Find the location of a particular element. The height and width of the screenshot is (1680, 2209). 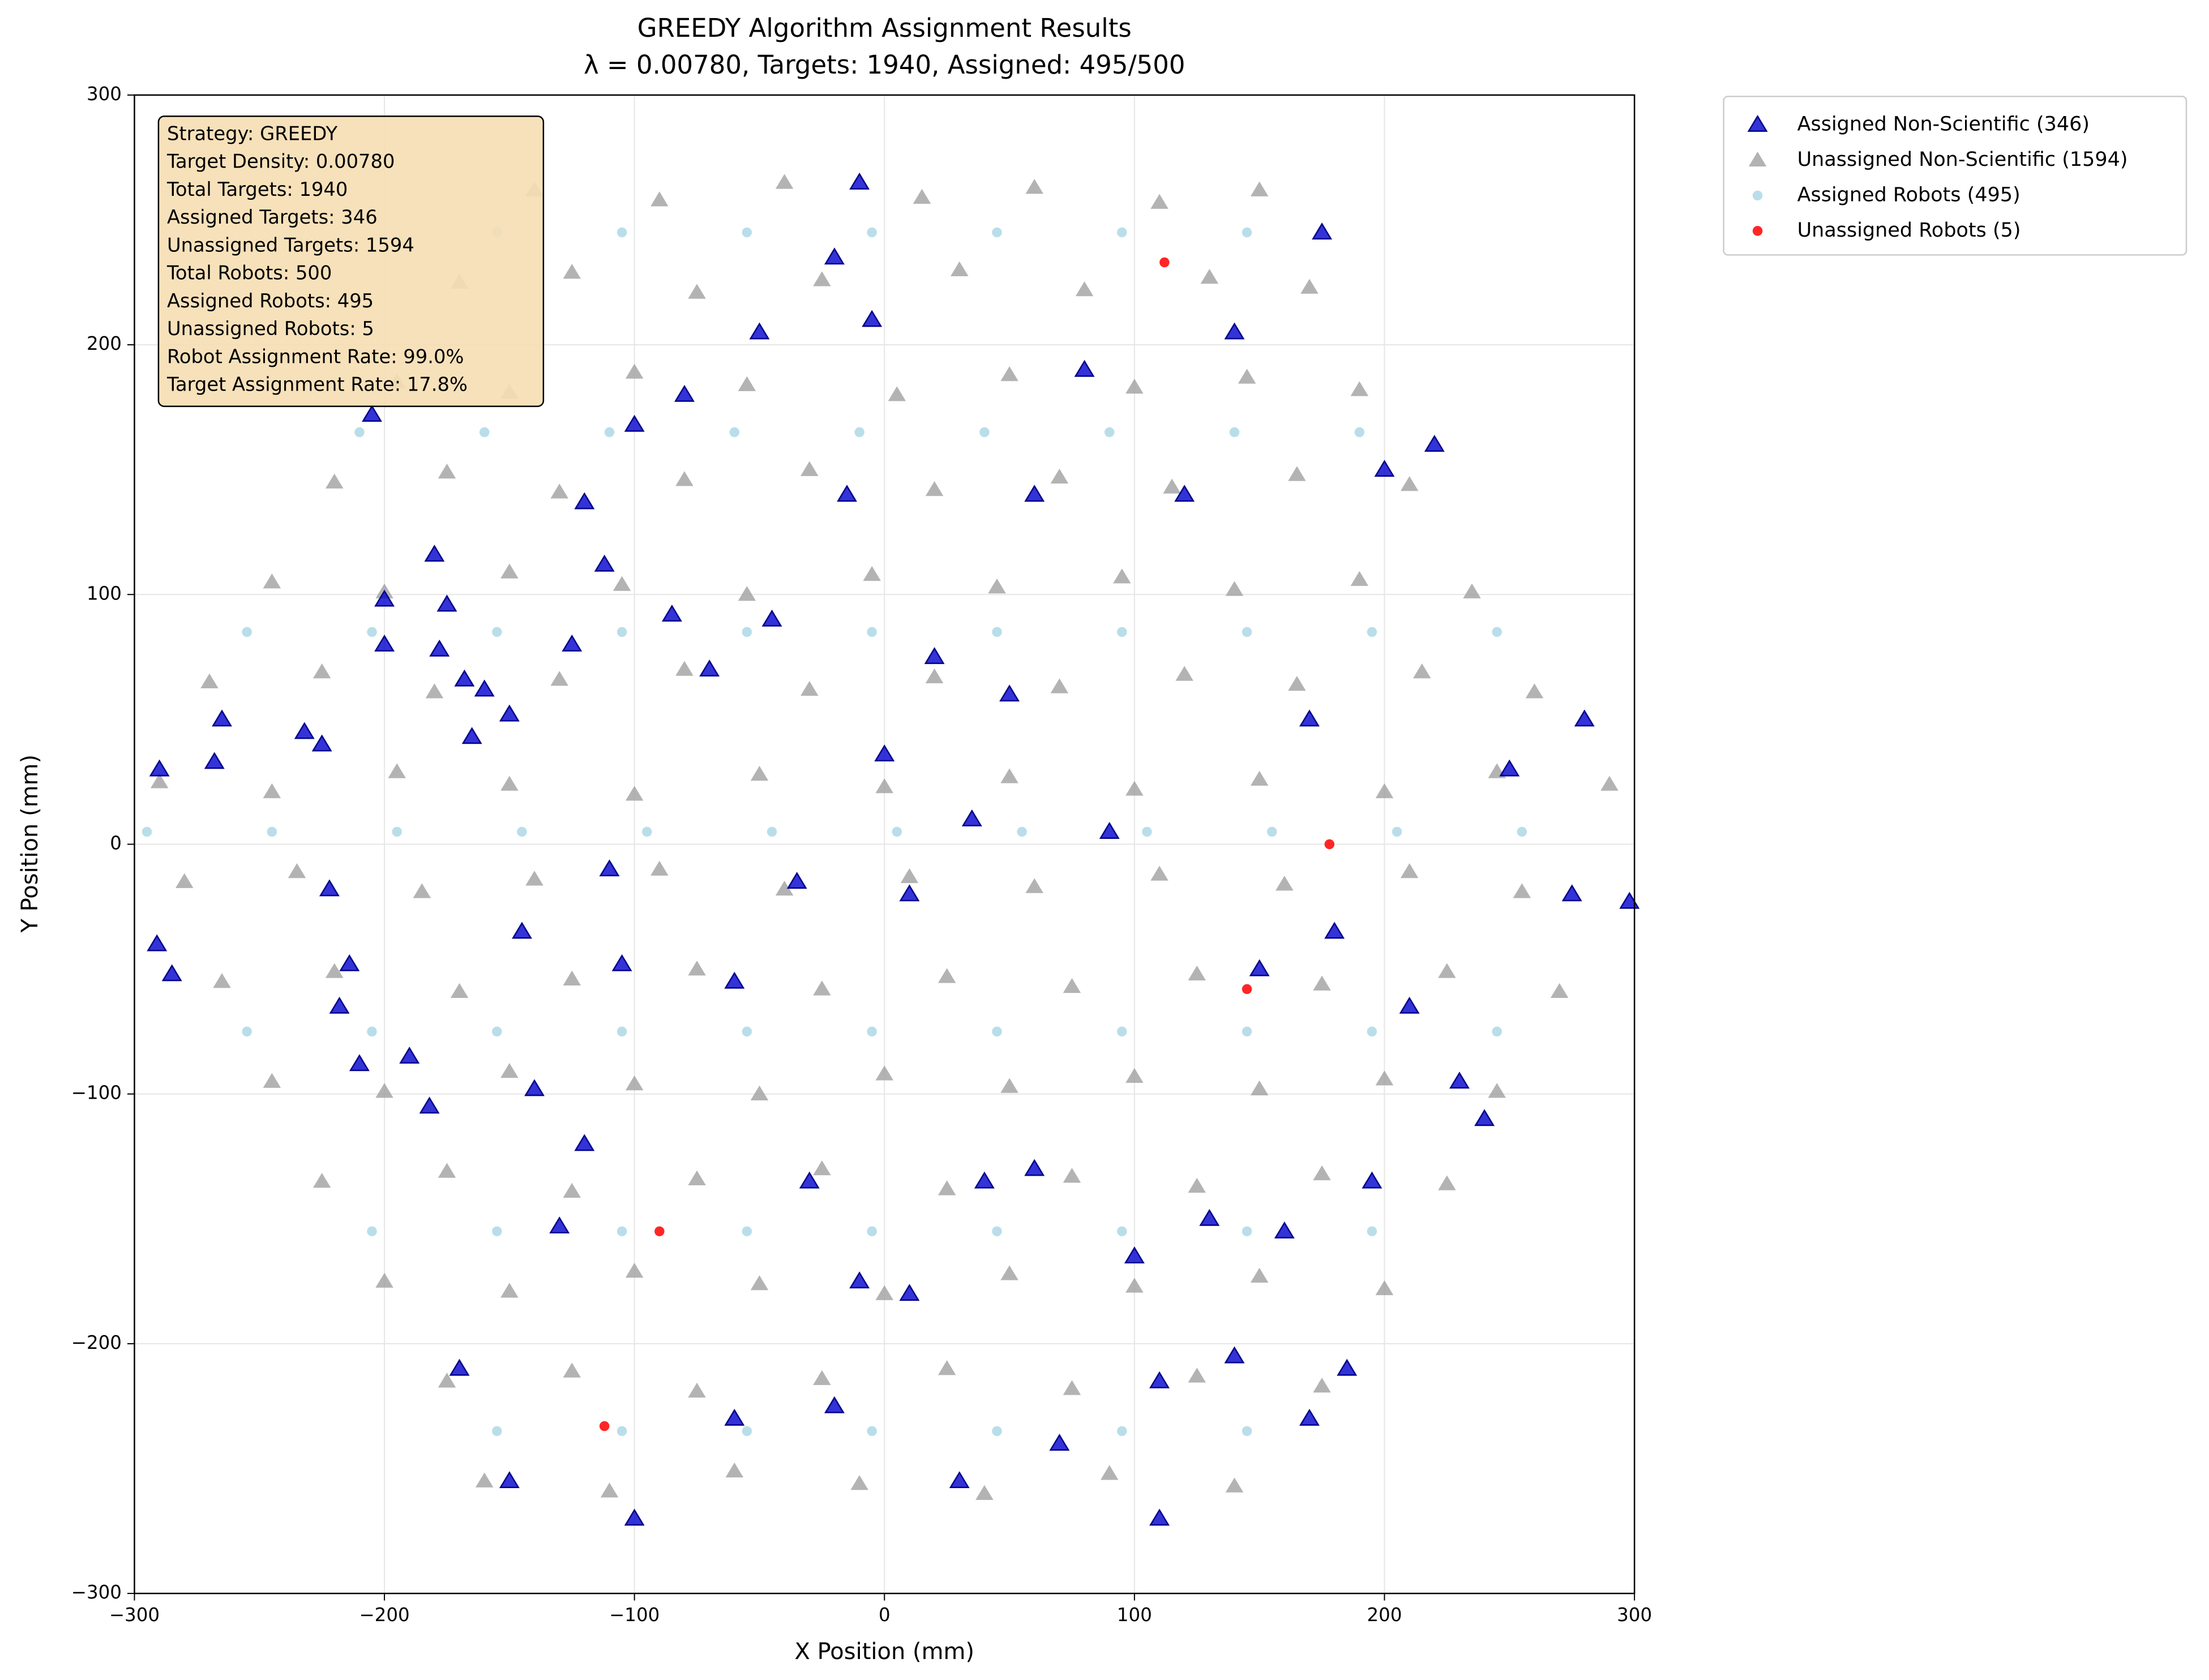

y-tick-label: −200 is located at coordinates (97, 1342).